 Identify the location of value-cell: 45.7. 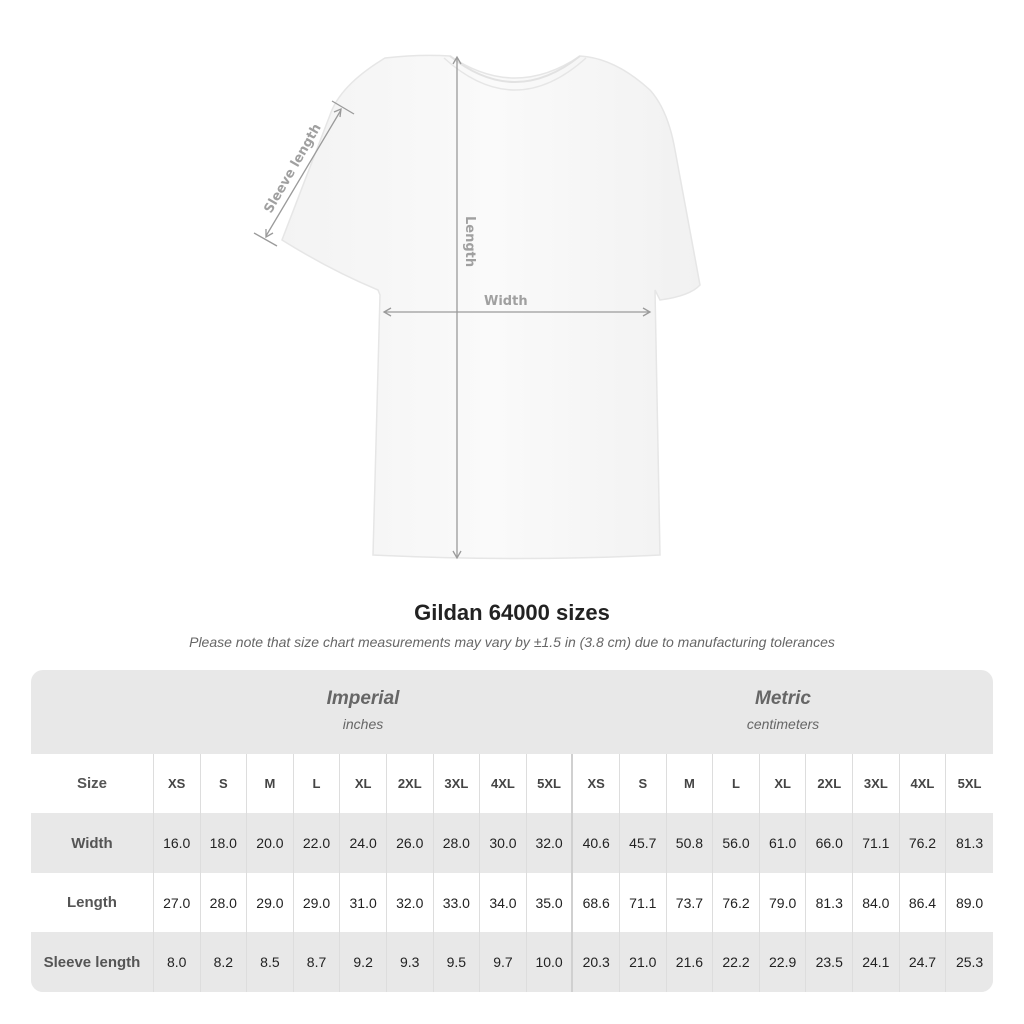
(643, 843).